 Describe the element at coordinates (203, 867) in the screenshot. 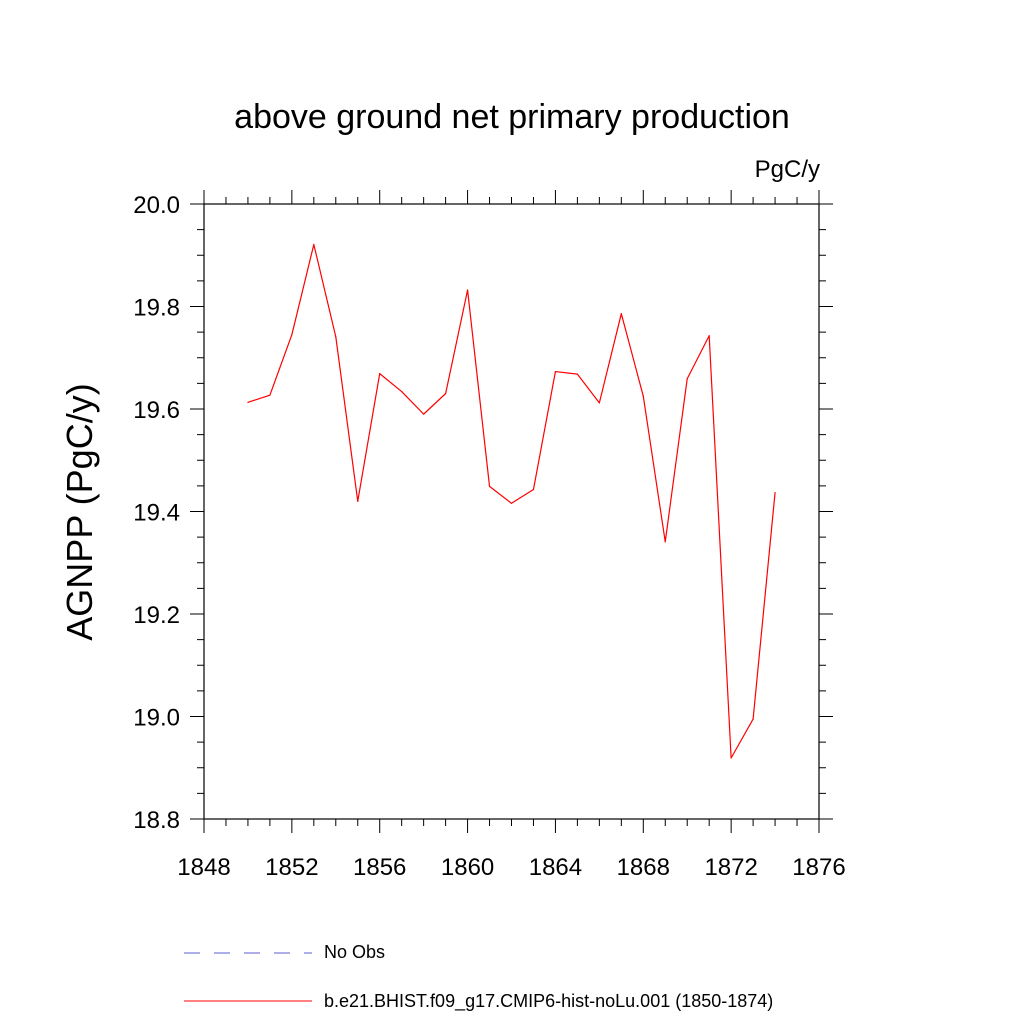

I see `x-tick-label: 1848` at that location.